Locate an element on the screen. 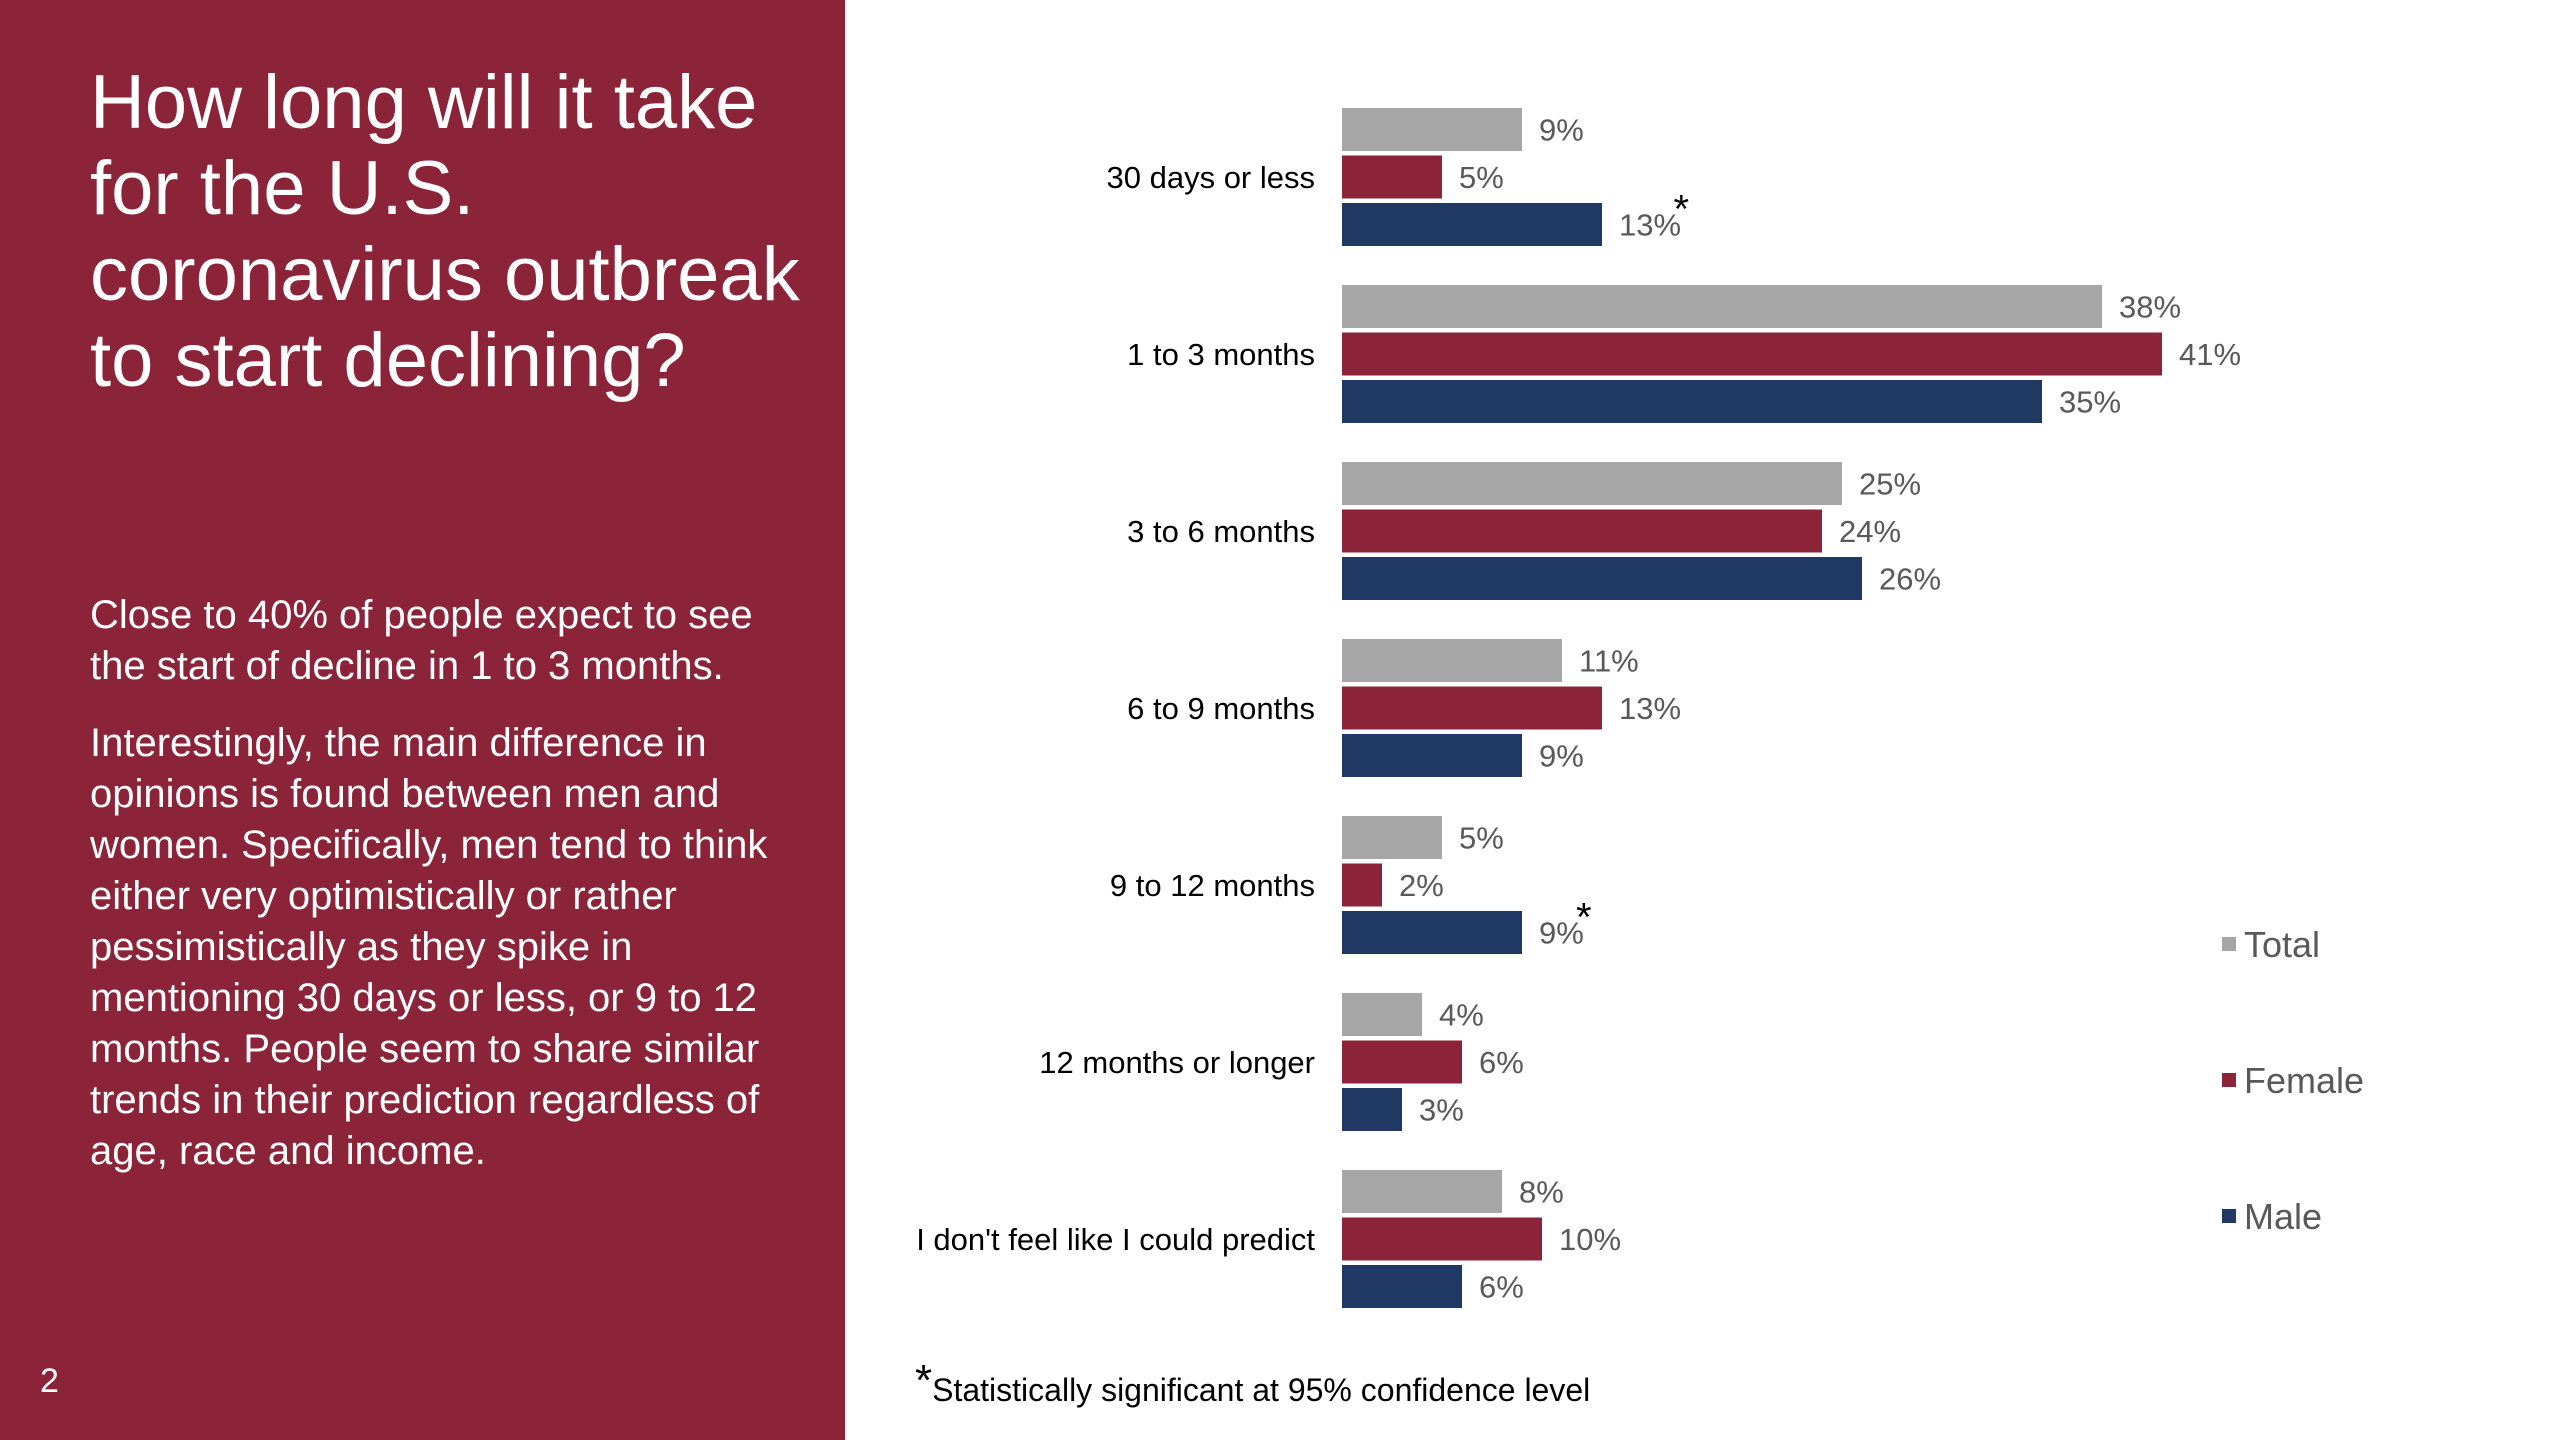  bar-total-9-to-12-months is located at coordinates (1392, 837).